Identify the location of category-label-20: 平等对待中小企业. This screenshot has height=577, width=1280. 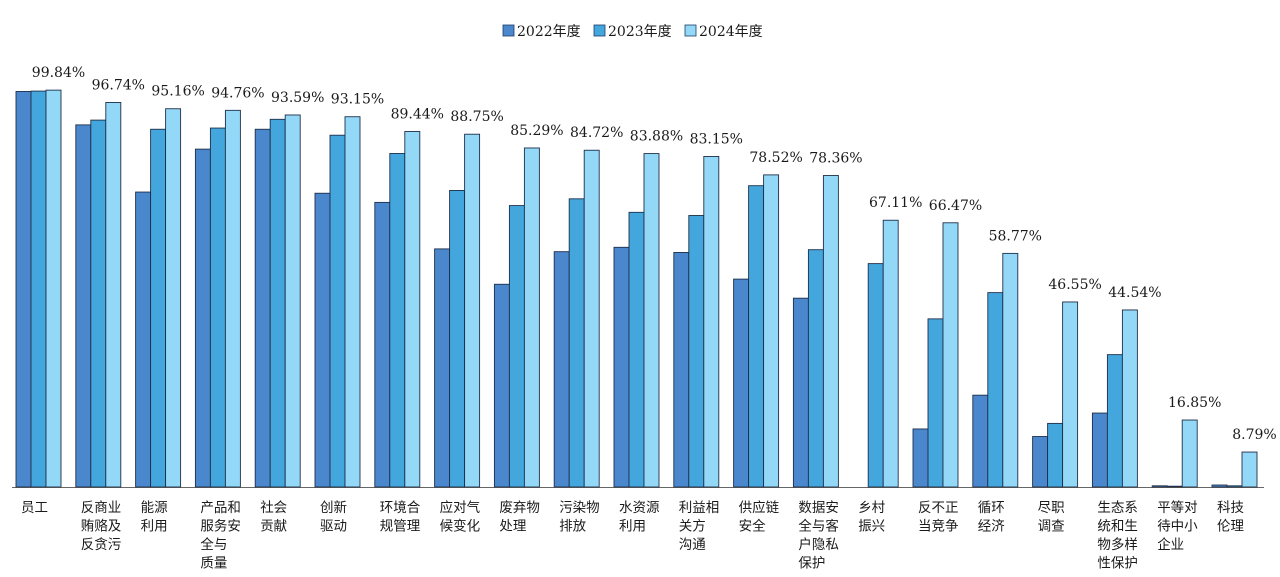
(1177, 526).